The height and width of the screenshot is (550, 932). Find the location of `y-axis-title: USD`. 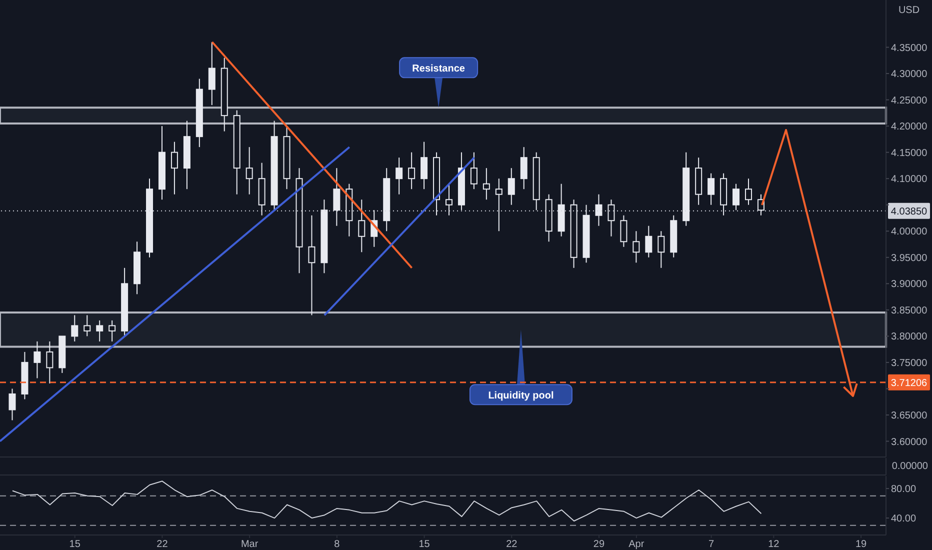

y-axis-title: USD is located at coordinates (909, 10).